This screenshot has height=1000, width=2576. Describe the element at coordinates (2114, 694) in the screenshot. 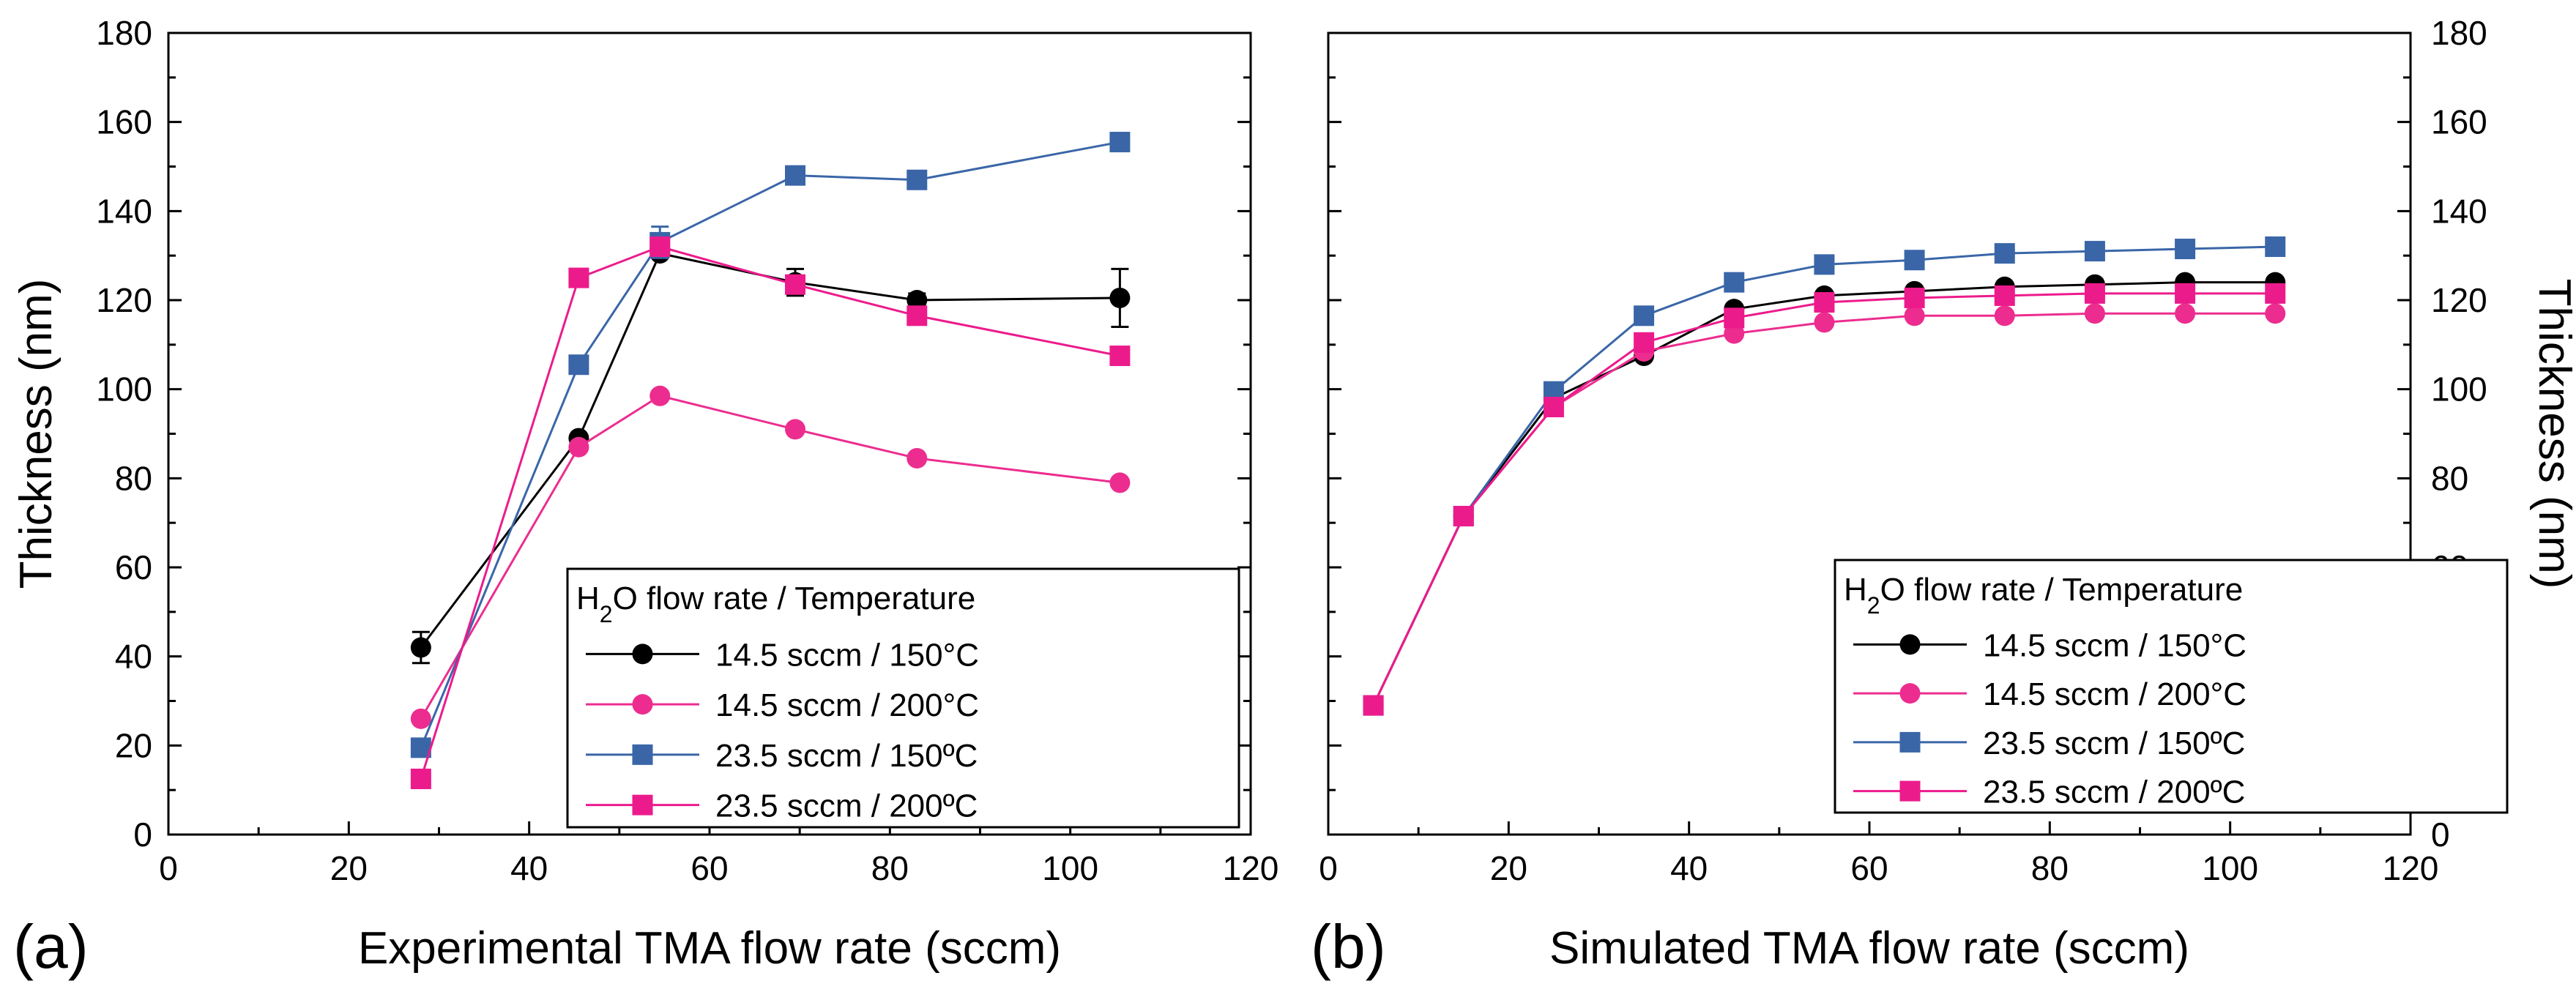

I see `legend-label: 14.5 sccm / 200°C` at that location.